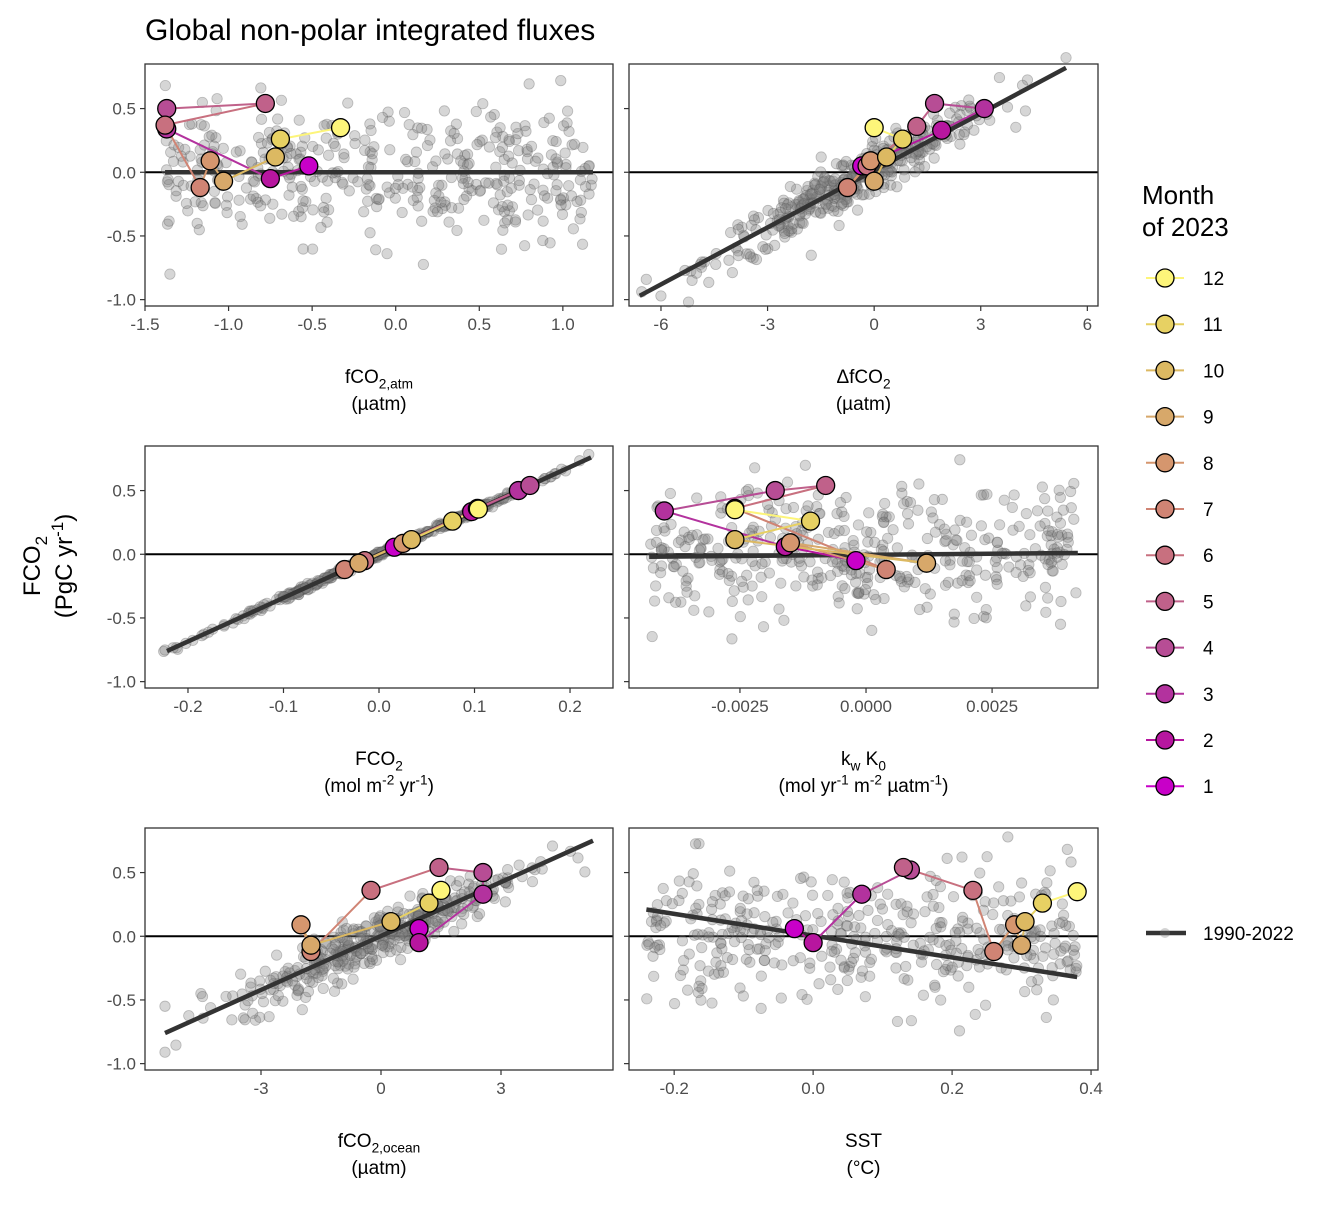 This screenshot has width=1344, height=1209. I want to click on legend-item-month-11: 11, so click(1184, 325).